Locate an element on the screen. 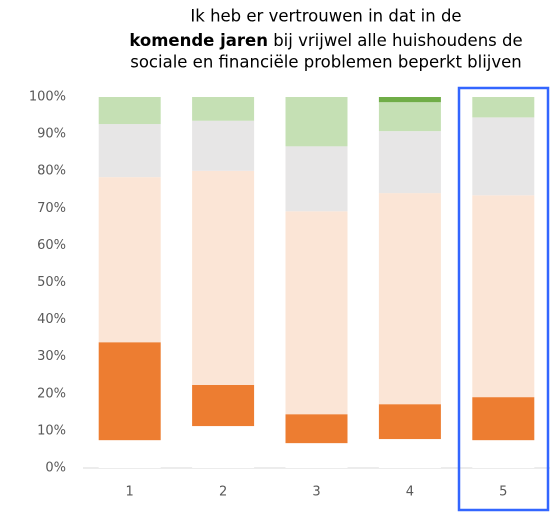 Image resolution: width=551 pixels, height=512 pixels. y-tick-label: 90% is located at coordinates (51, 134).